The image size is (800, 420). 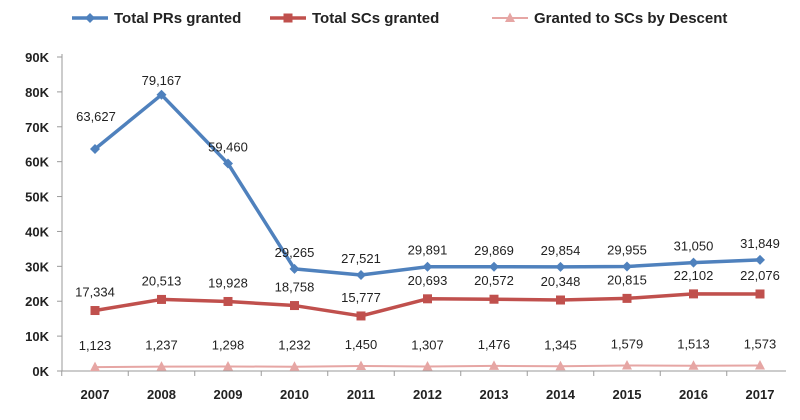 I want to click on data-label: 27,521, so click(x=361, y=258).